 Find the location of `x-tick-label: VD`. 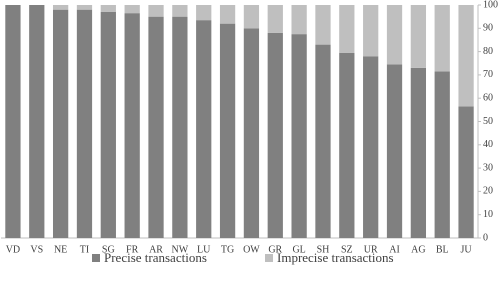

x-tick-label: VD is located at coordinates (13, 249).